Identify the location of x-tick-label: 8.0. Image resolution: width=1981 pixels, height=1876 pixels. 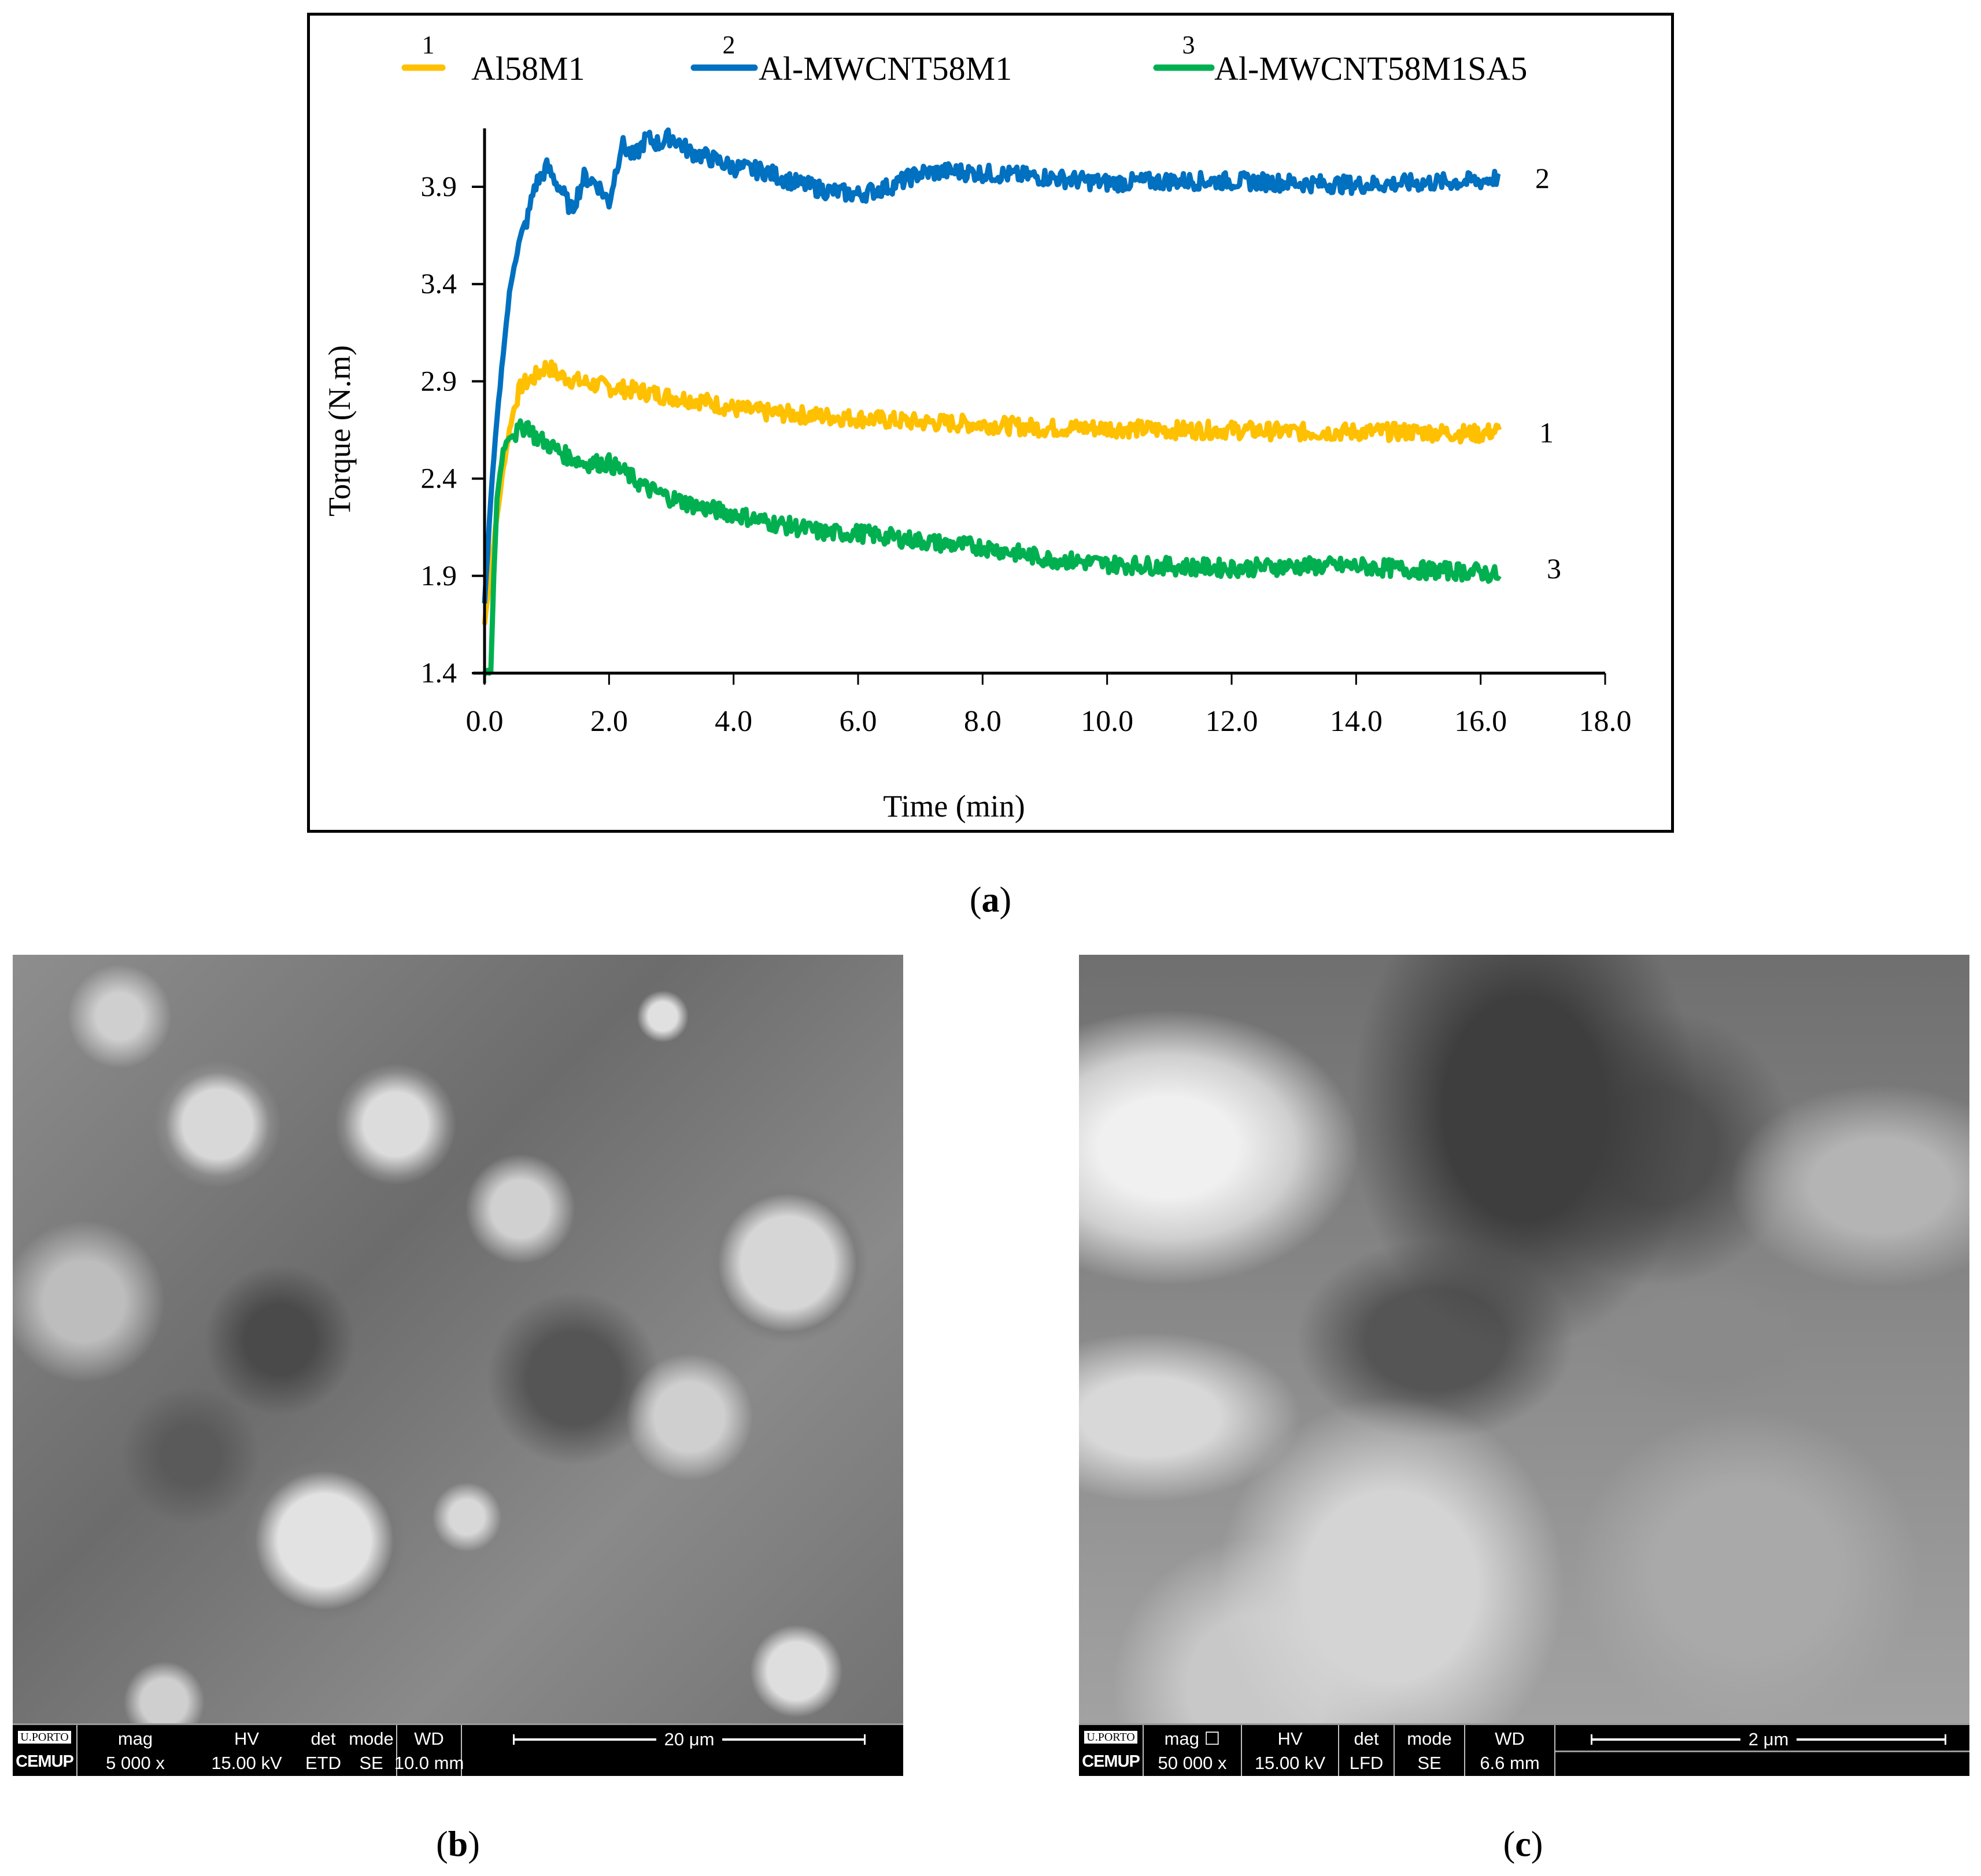
(982, 721).